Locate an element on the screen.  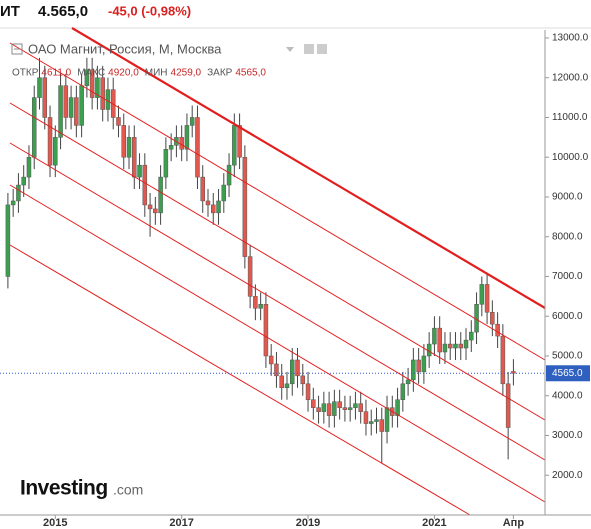
last-price-box is located at coordinates (568, 373).